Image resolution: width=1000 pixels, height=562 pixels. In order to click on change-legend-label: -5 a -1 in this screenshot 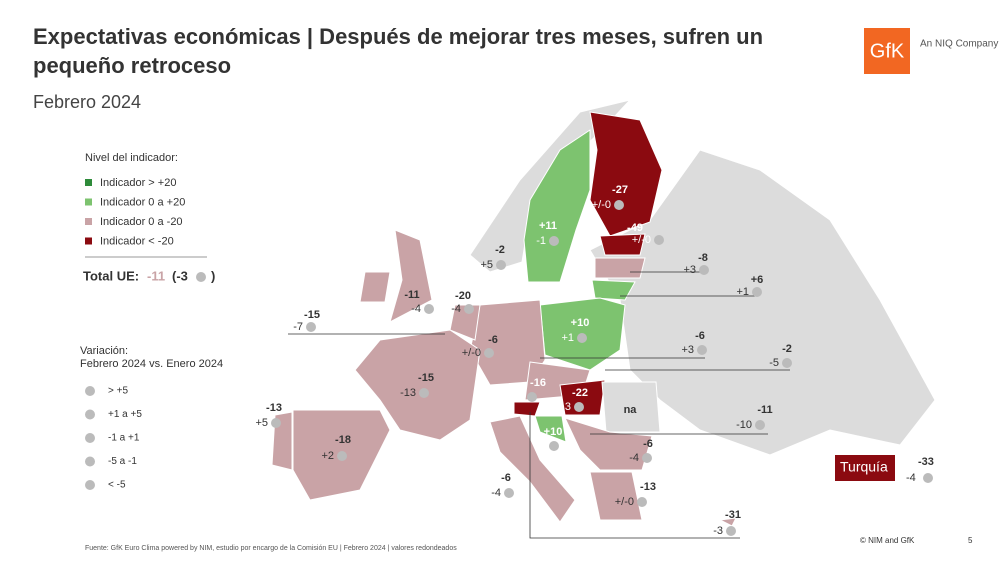, I will do `click(122, 461)`.